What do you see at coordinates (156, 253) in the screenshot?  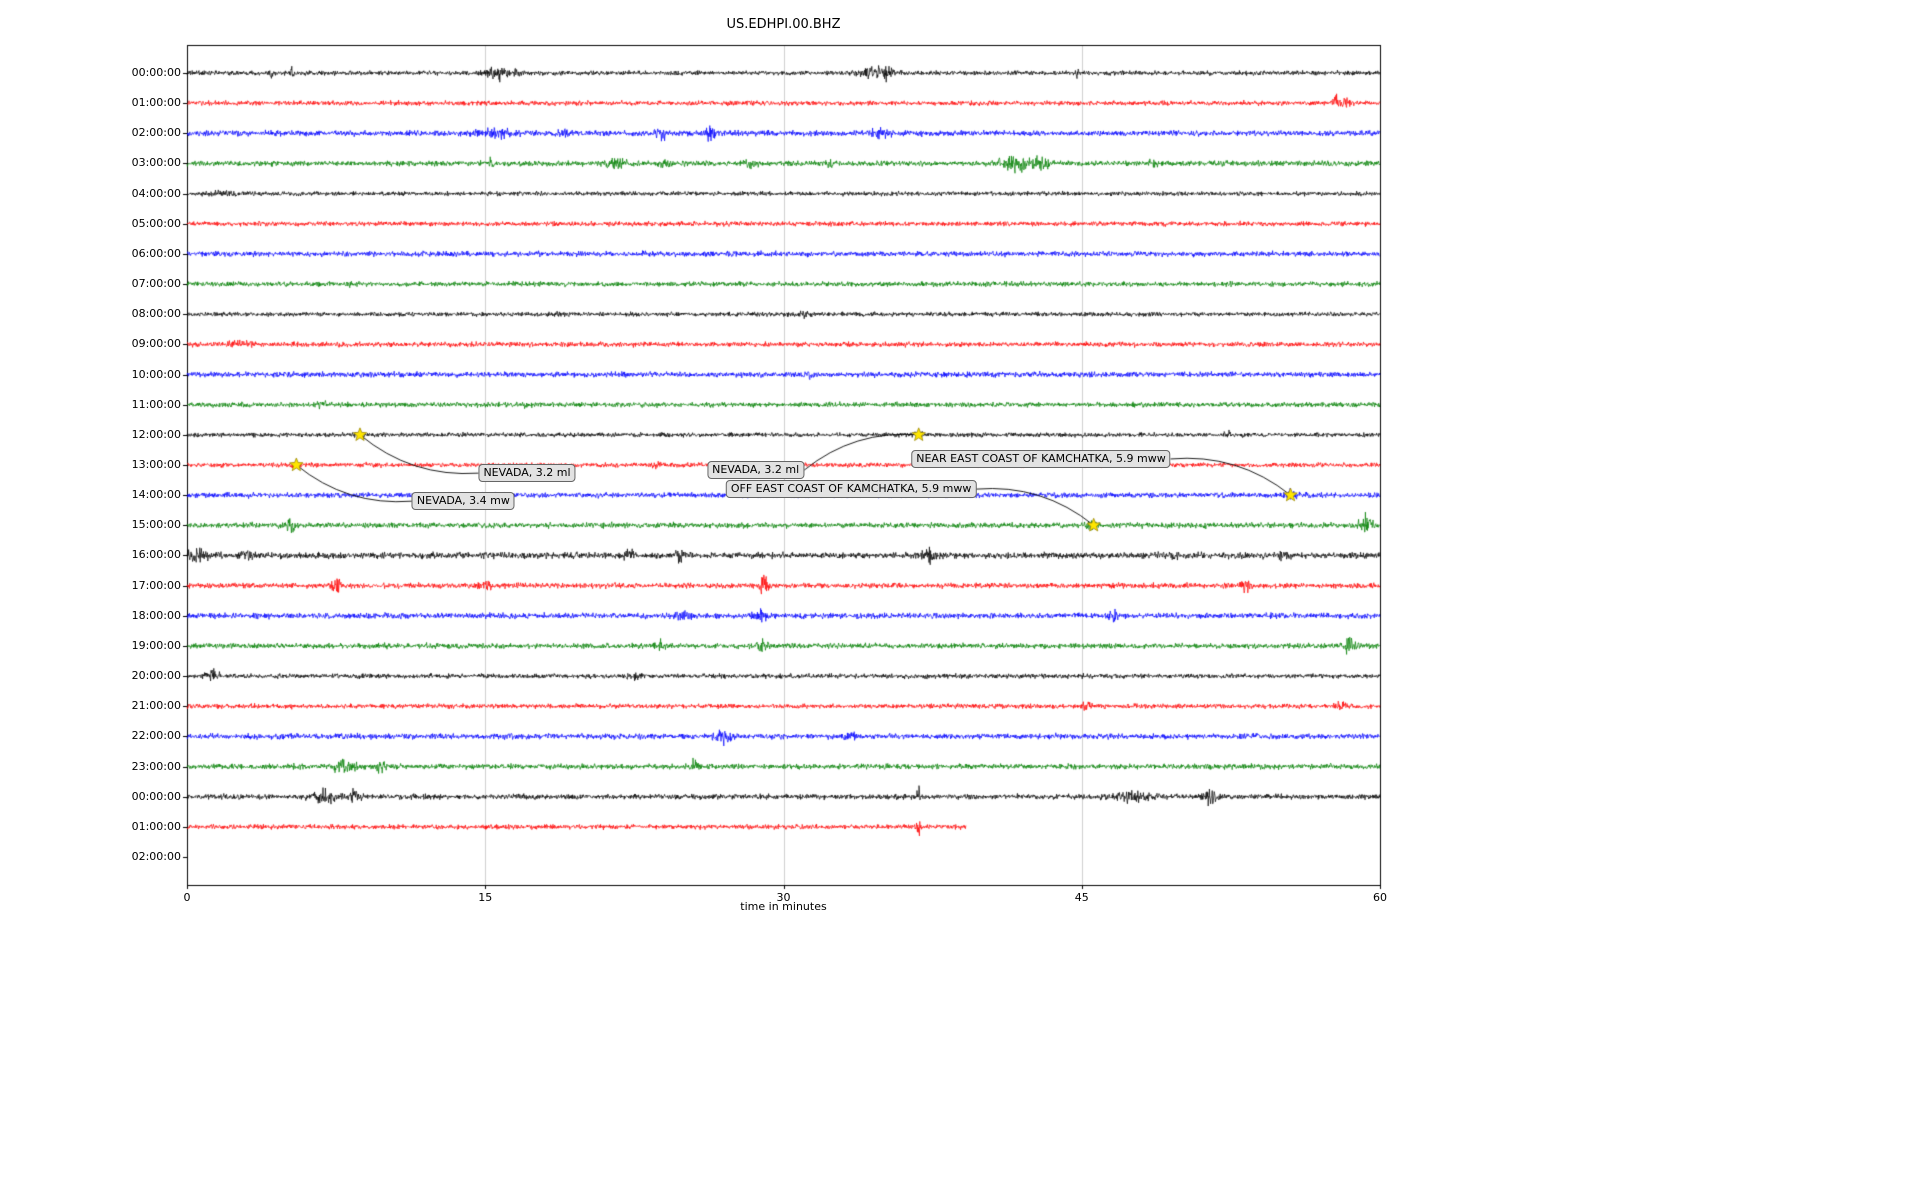 I see `y-tick-label: 06:00:00` at bounding box center [156, 253].